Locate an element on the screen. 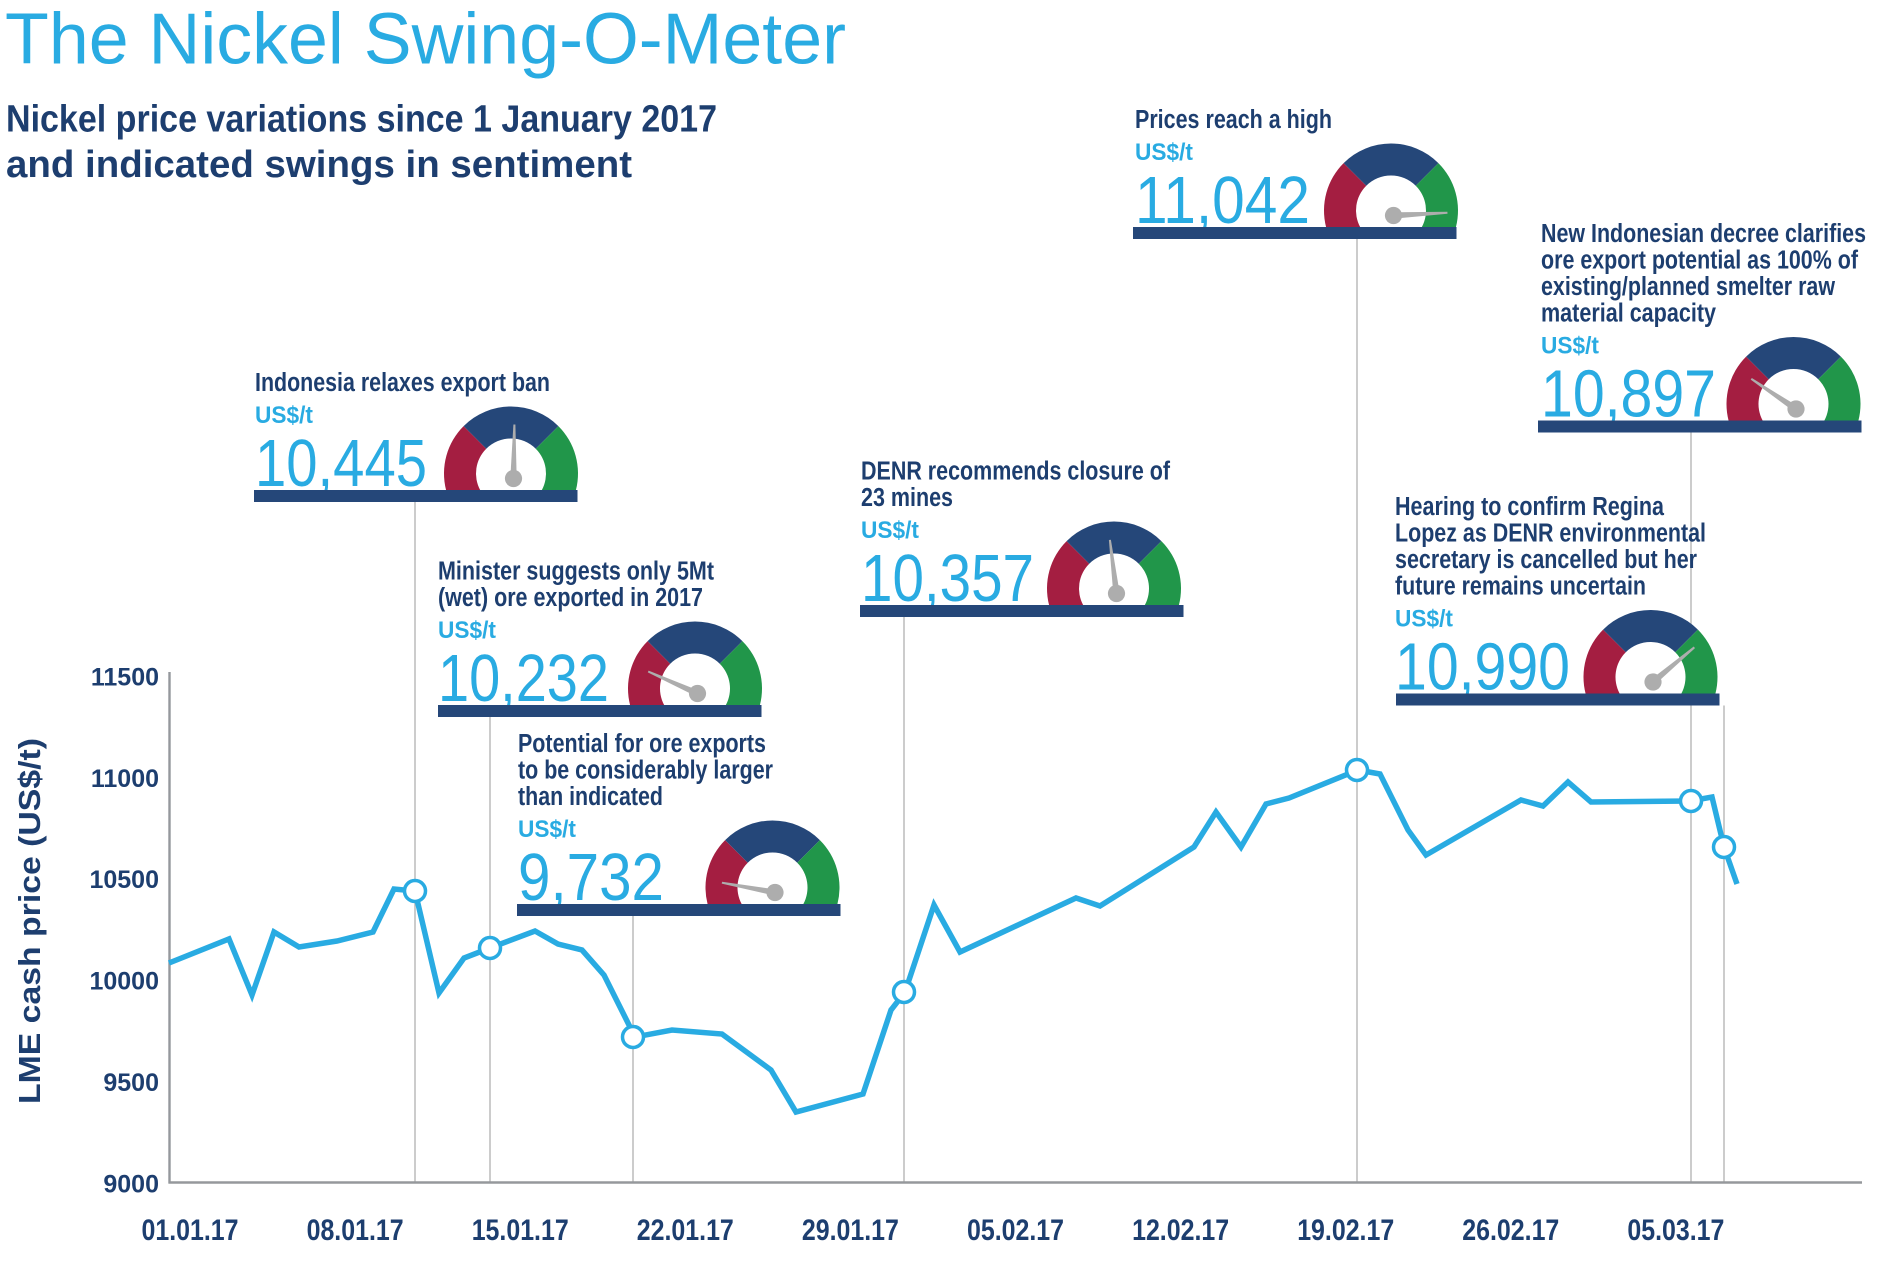 This screenshot has width=1881, height=1261. svg-text: 9,732 is located at coordinates (591, 877).